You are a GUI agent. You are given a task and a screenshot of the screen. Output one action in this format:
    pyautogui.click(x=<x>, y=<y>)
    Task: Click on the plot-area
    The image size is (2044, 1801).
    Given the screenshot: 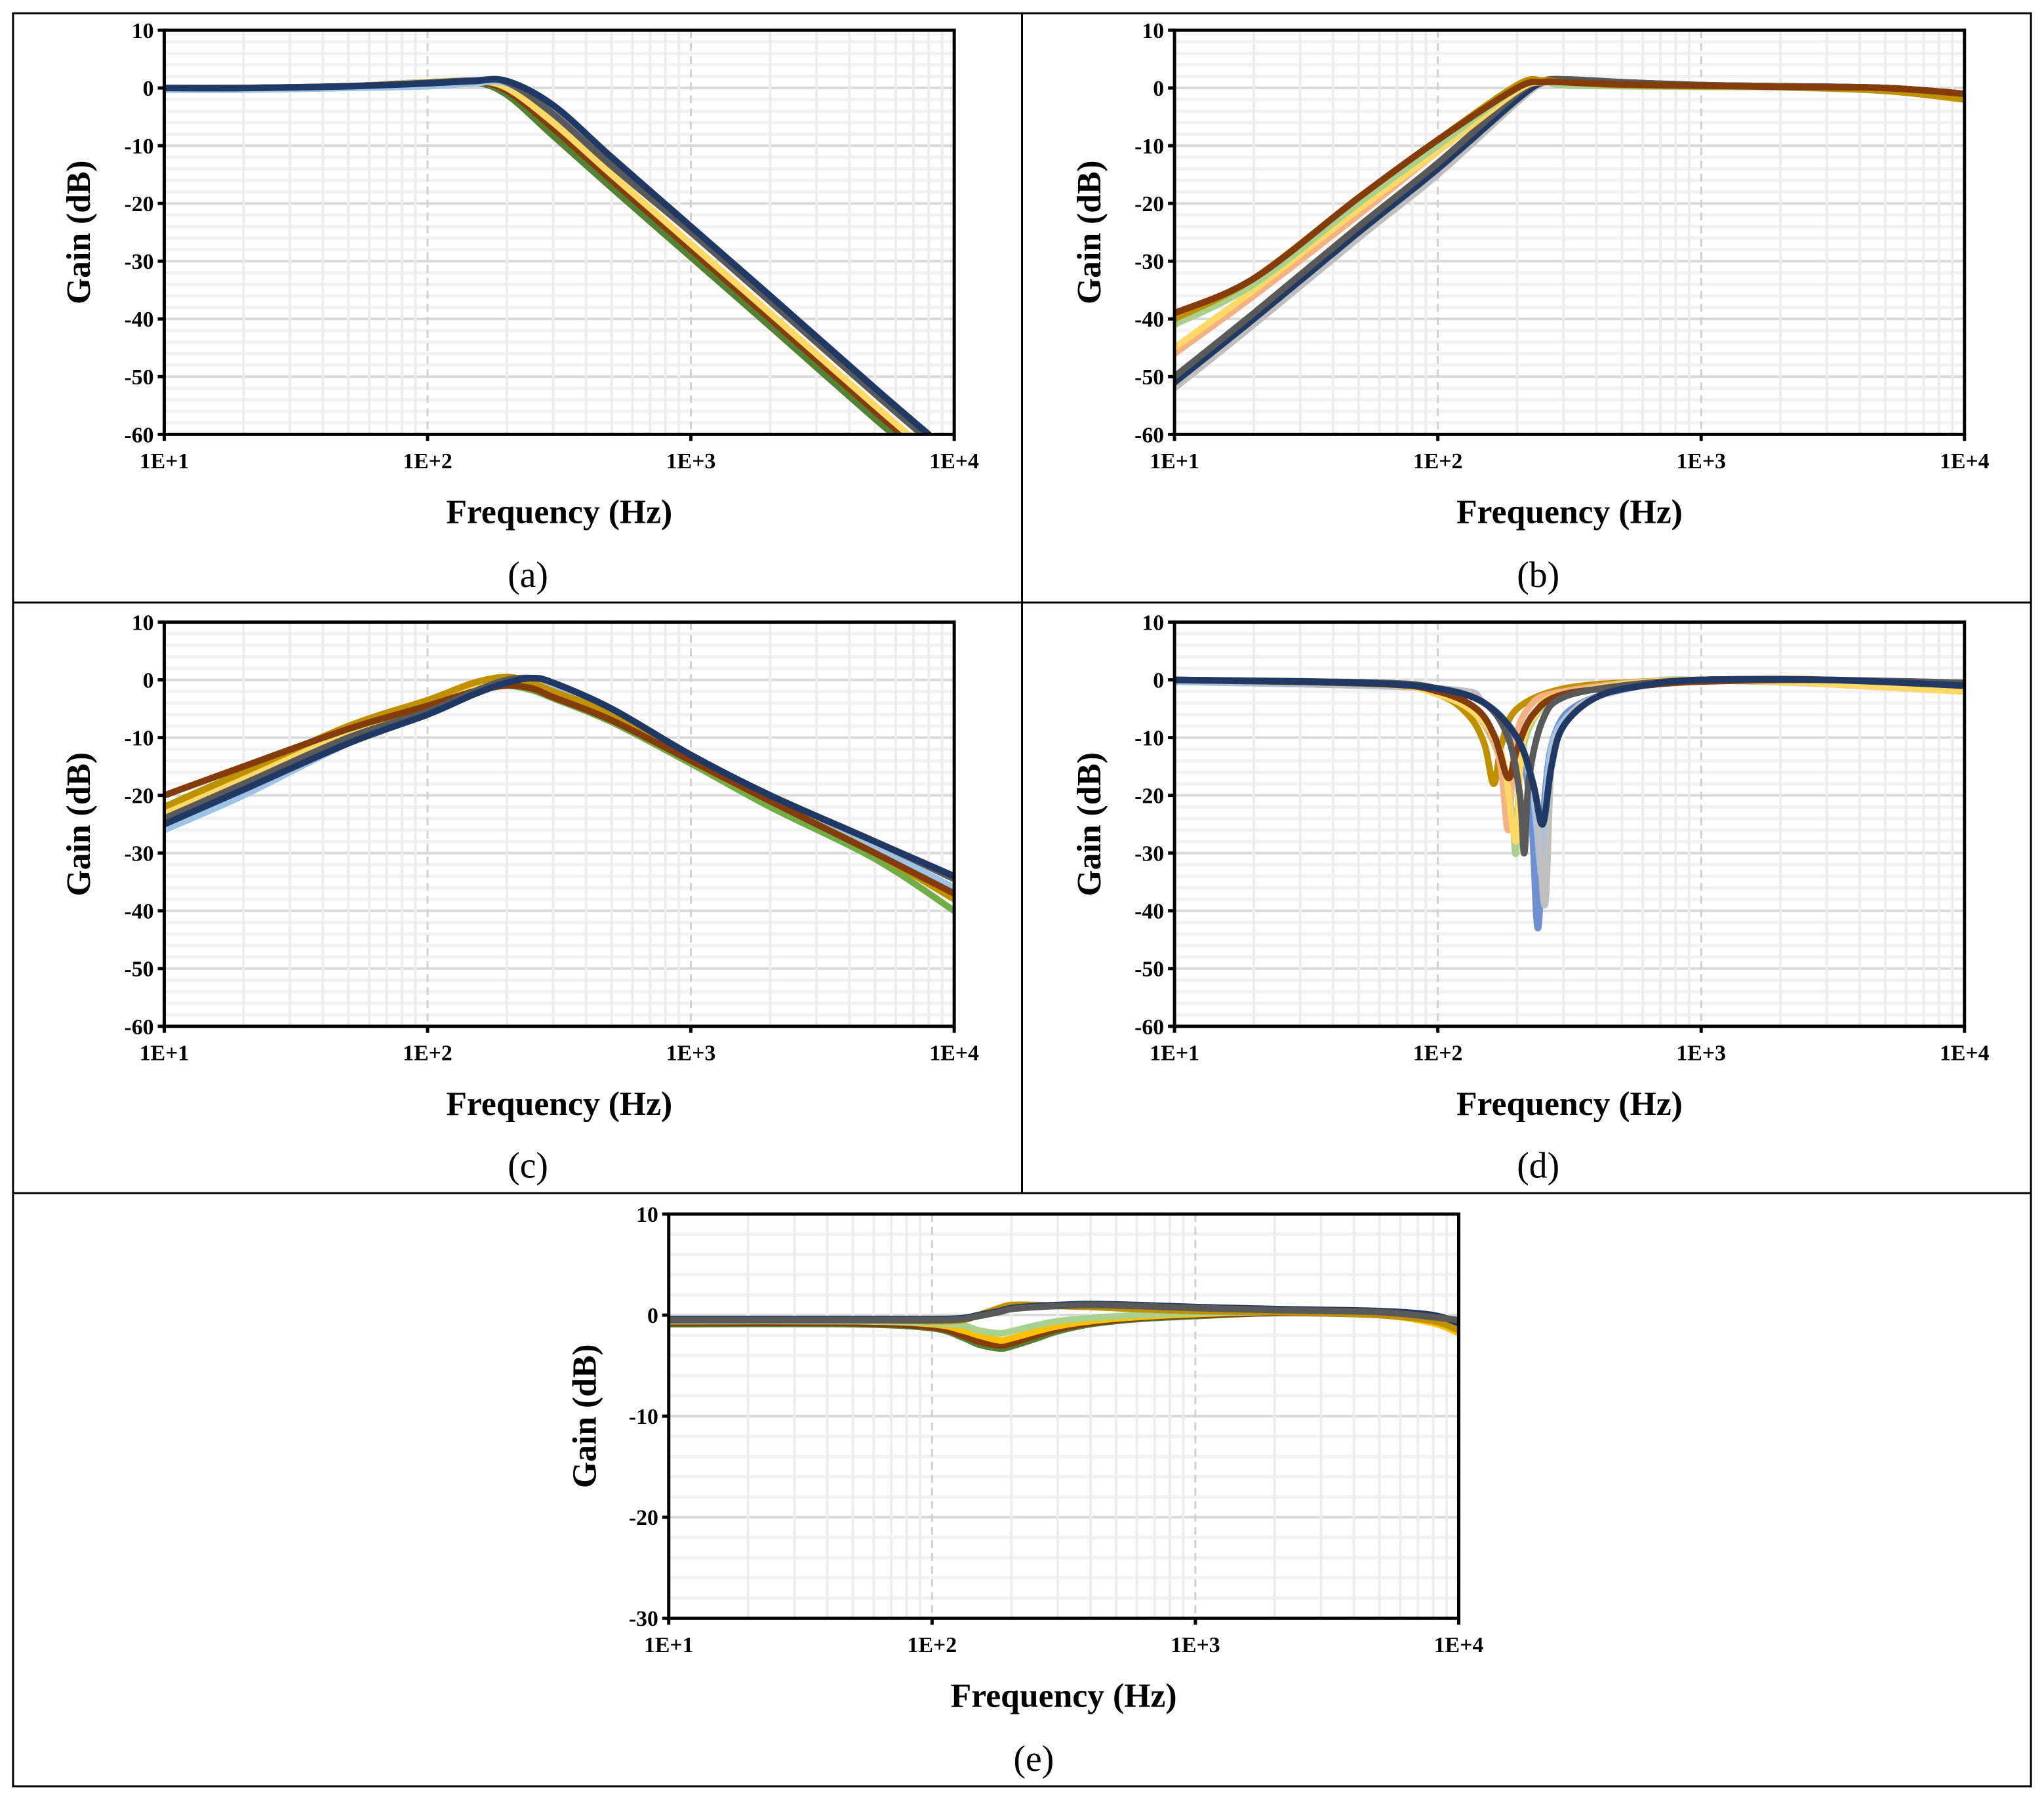 What is the action you would take?
    pyautogui.click(x=1569, y=232)
    